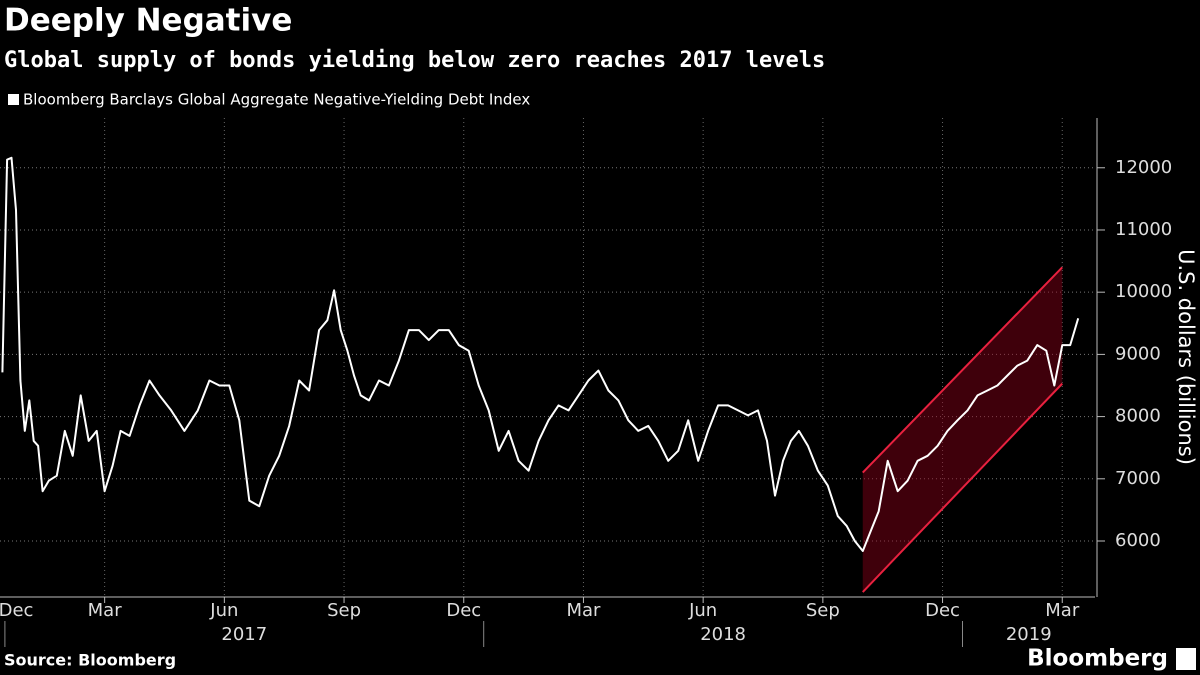 The image size is (1200, 675). Describe the element at coordinates (1138, 416) in the screenshot. I see `y-tick-label: 8000` at that location.